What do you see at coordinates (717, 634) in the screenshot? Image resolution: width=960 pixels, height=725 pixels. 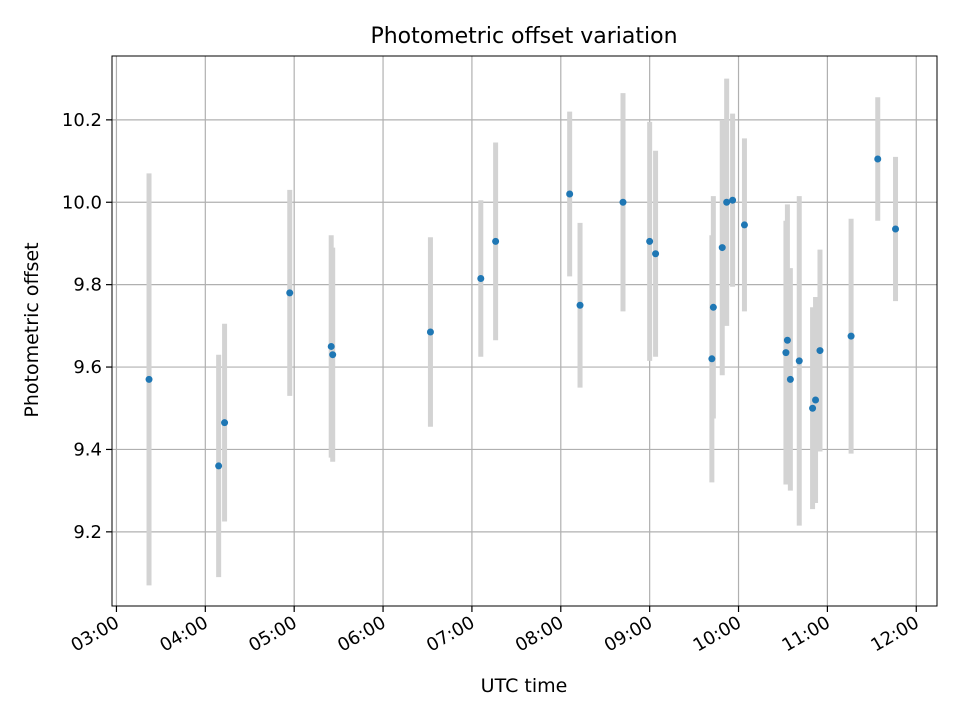 I see `x-tick-label: 10:00` at bounding box center [717, 634].